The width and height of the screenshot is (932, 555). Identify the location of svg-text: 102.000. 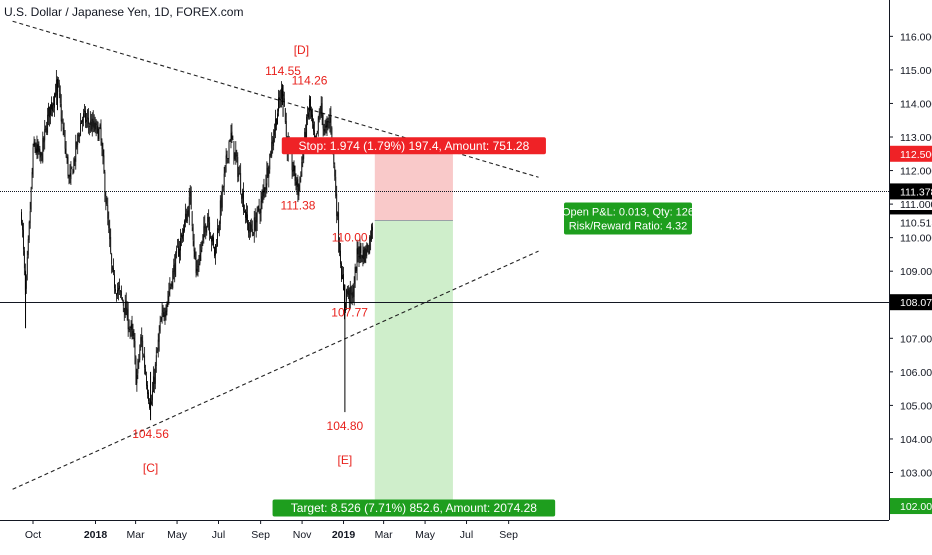
(916, 507).